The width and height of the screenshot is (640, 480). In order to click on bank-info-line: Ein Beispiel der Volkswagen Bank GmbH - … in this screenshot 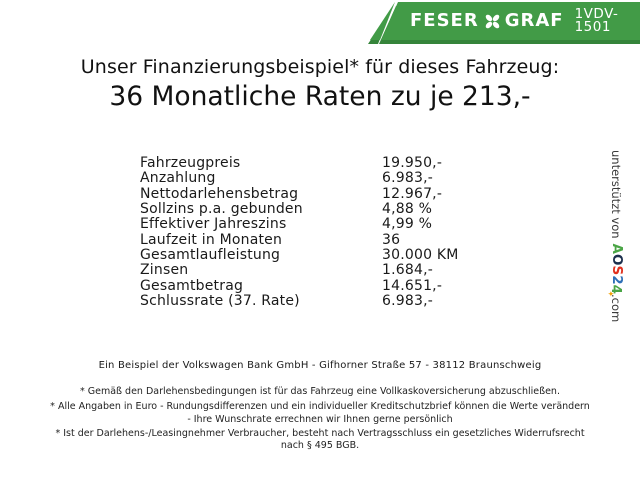, I will do `click(320, 365)`.